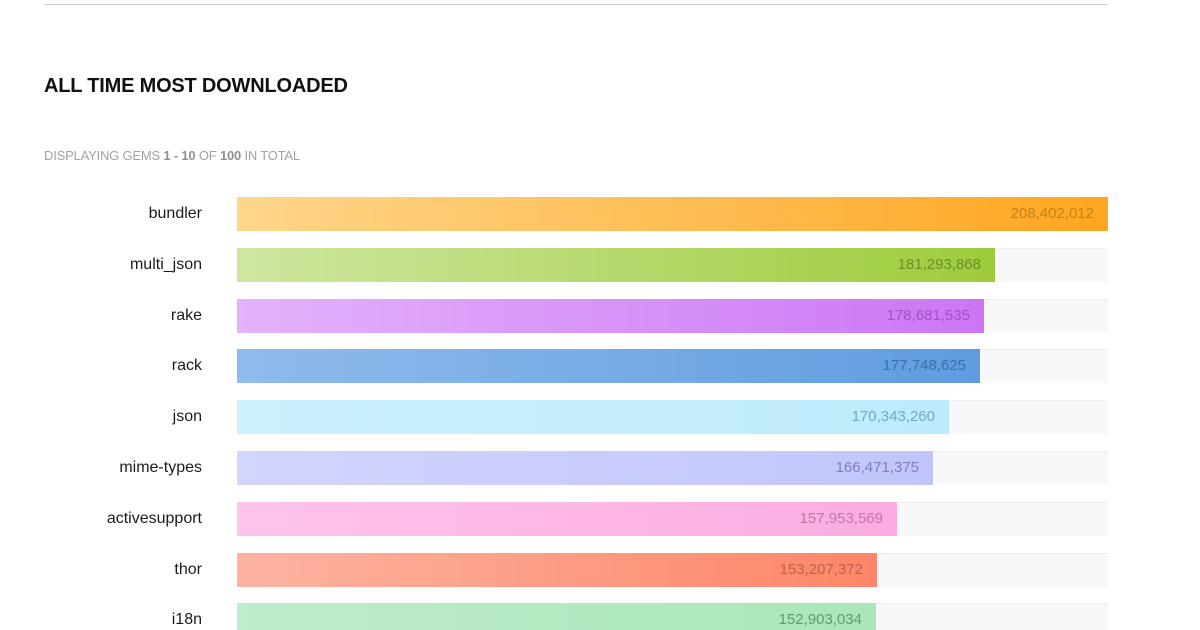 Image resolution: width=1200 pixels, height=630 pixels. I want to click on download-count: 166,471,375, so click(877, 467).